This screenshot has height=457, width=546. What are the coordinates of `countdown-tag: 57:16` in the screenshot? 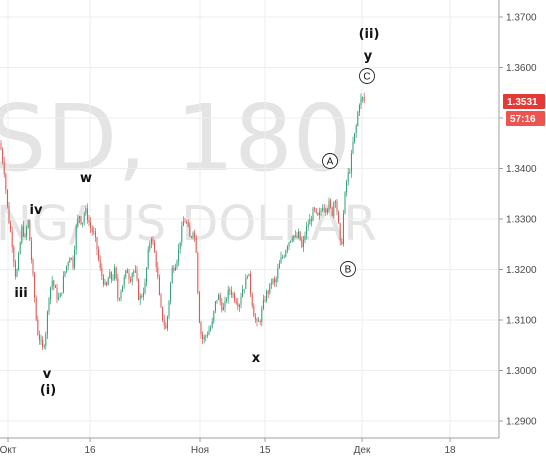 It's located at (525, 118).